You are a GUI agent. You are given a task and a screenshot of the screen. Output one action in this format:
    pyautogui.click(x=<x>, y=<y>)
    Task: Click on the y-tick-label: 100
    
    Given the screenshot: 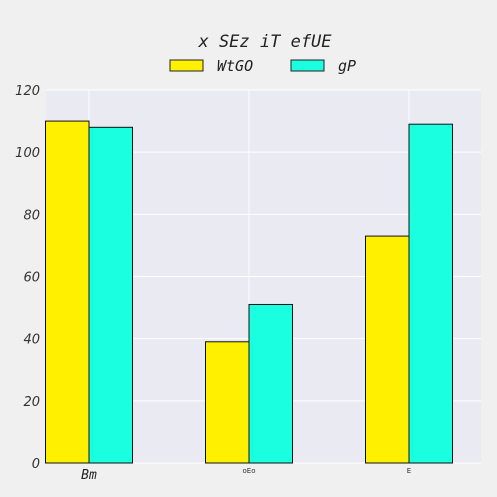 What is the action you would take?
    pyautogui.click(x=27, y=153)
    